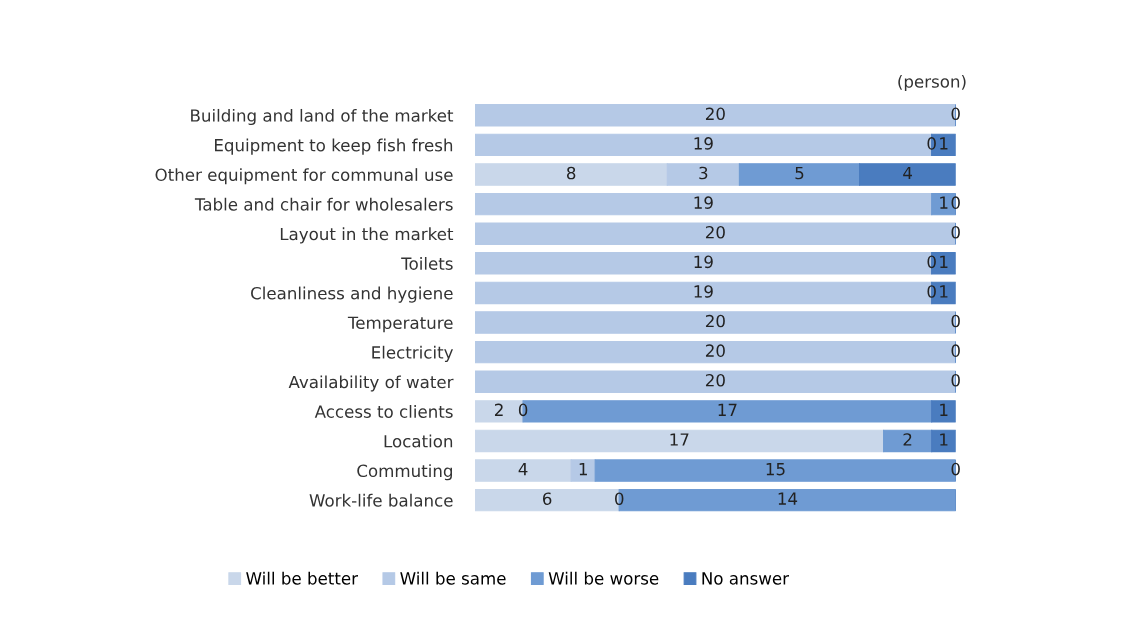 The height and width of the screenshot is (628, 1131). Describe the element at coordinates (788, 498) in the screenshot. I see `data-label: 14` at that location.